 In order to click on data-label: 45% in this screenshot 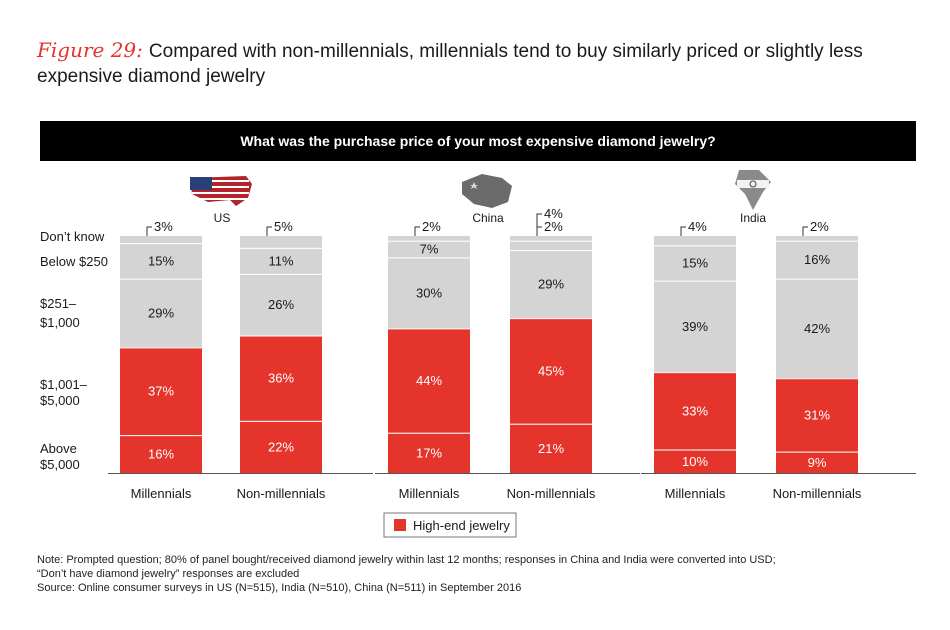, I will do `click(551, 370)`.